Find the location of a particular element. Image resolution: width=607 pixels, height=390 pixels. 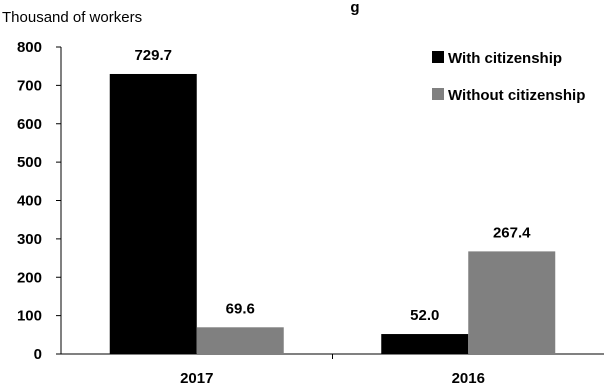

y-tick-label: 0 is located at coordinates (38, 354).